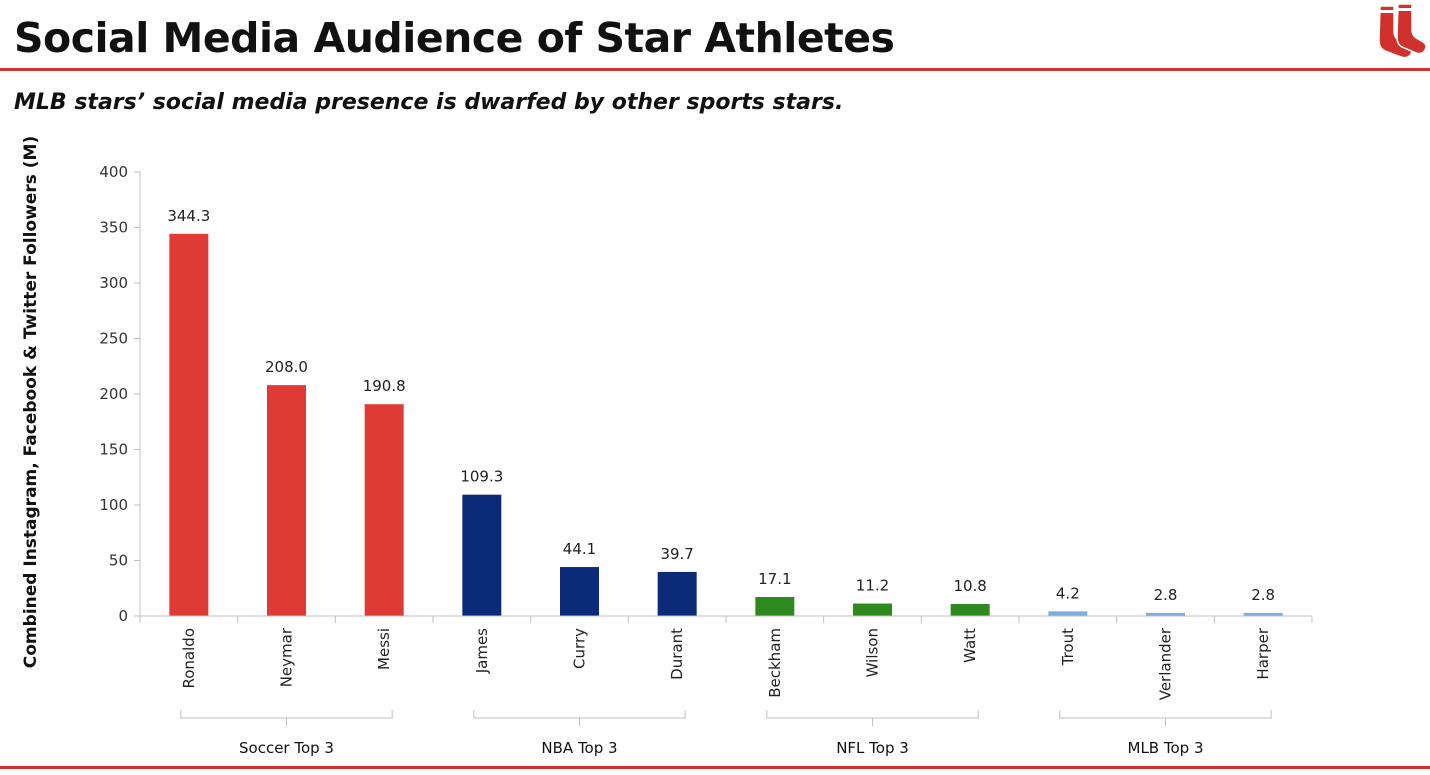 The height and width of the screenshot is (775, 1430). I want to click on category-label-durant: Durant, so click(677, 654).